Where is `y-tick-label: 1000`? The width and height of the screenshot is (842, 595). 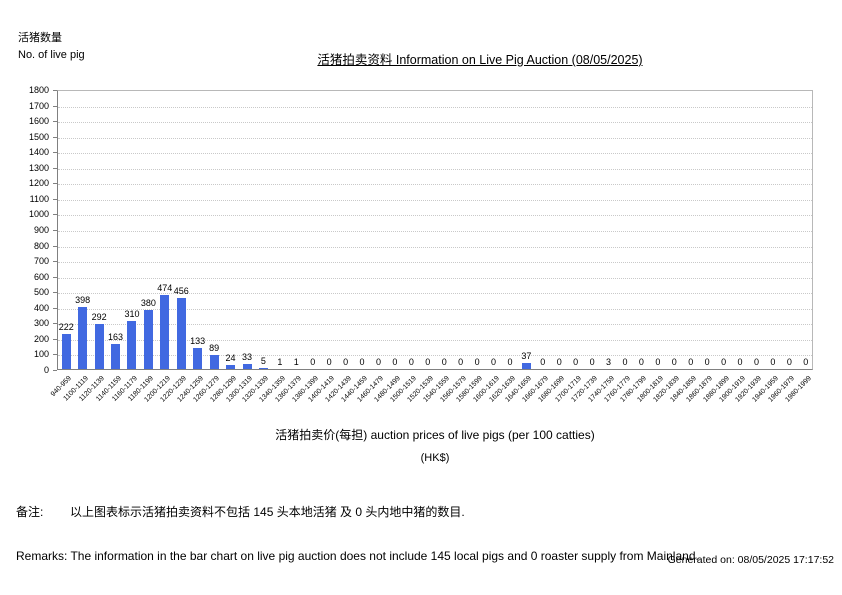 y-tick-label: 1000 is located at coordinates (38, 214).